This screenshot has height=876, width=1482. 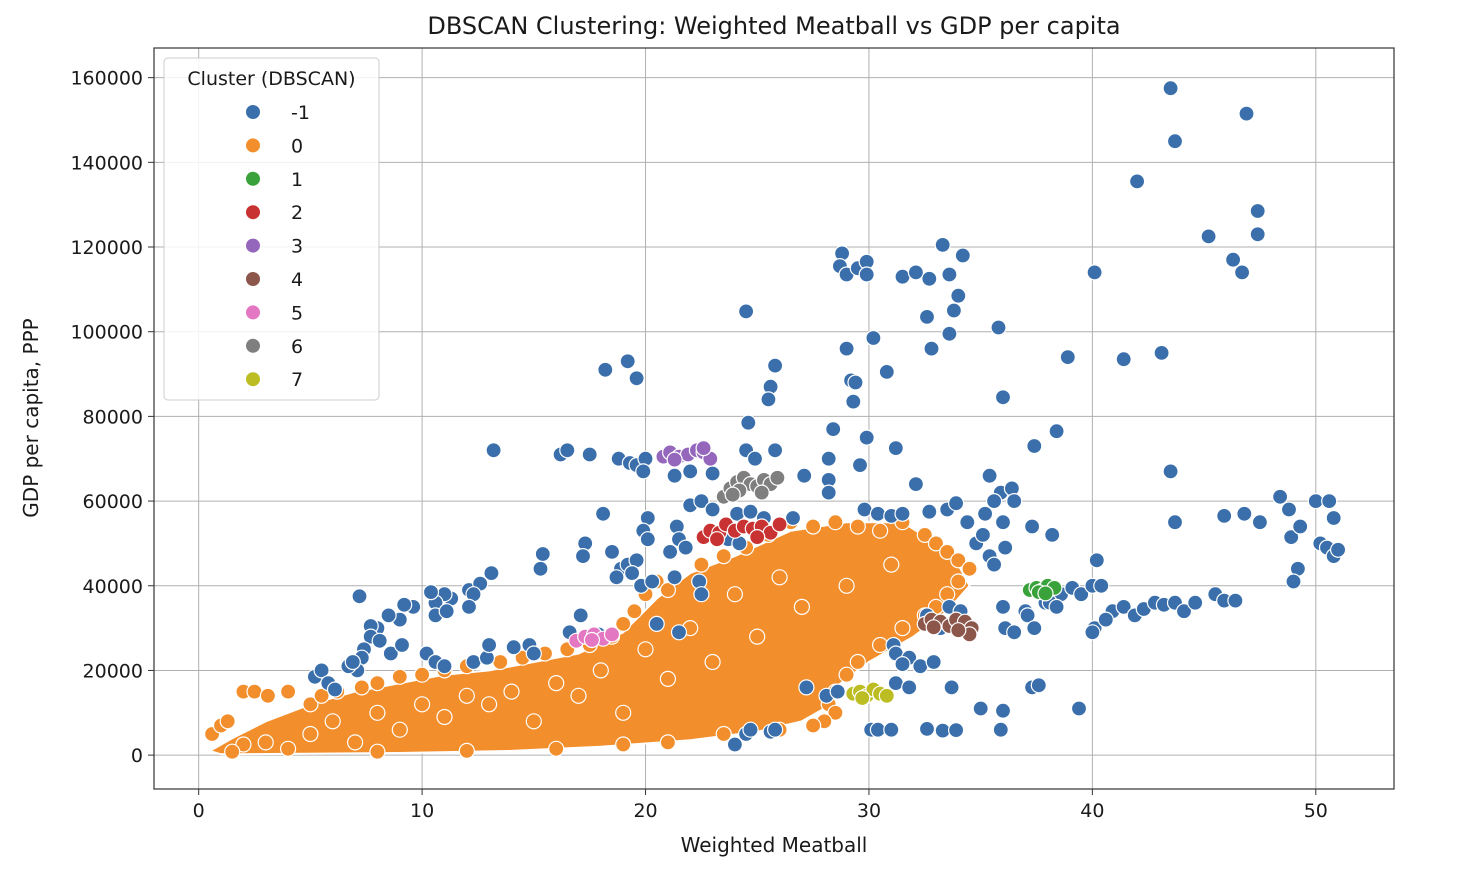 What do you see at coordinates (297, 380) in the screenshot?
I see `legend-label: 7` at bounding box center [297, 380].